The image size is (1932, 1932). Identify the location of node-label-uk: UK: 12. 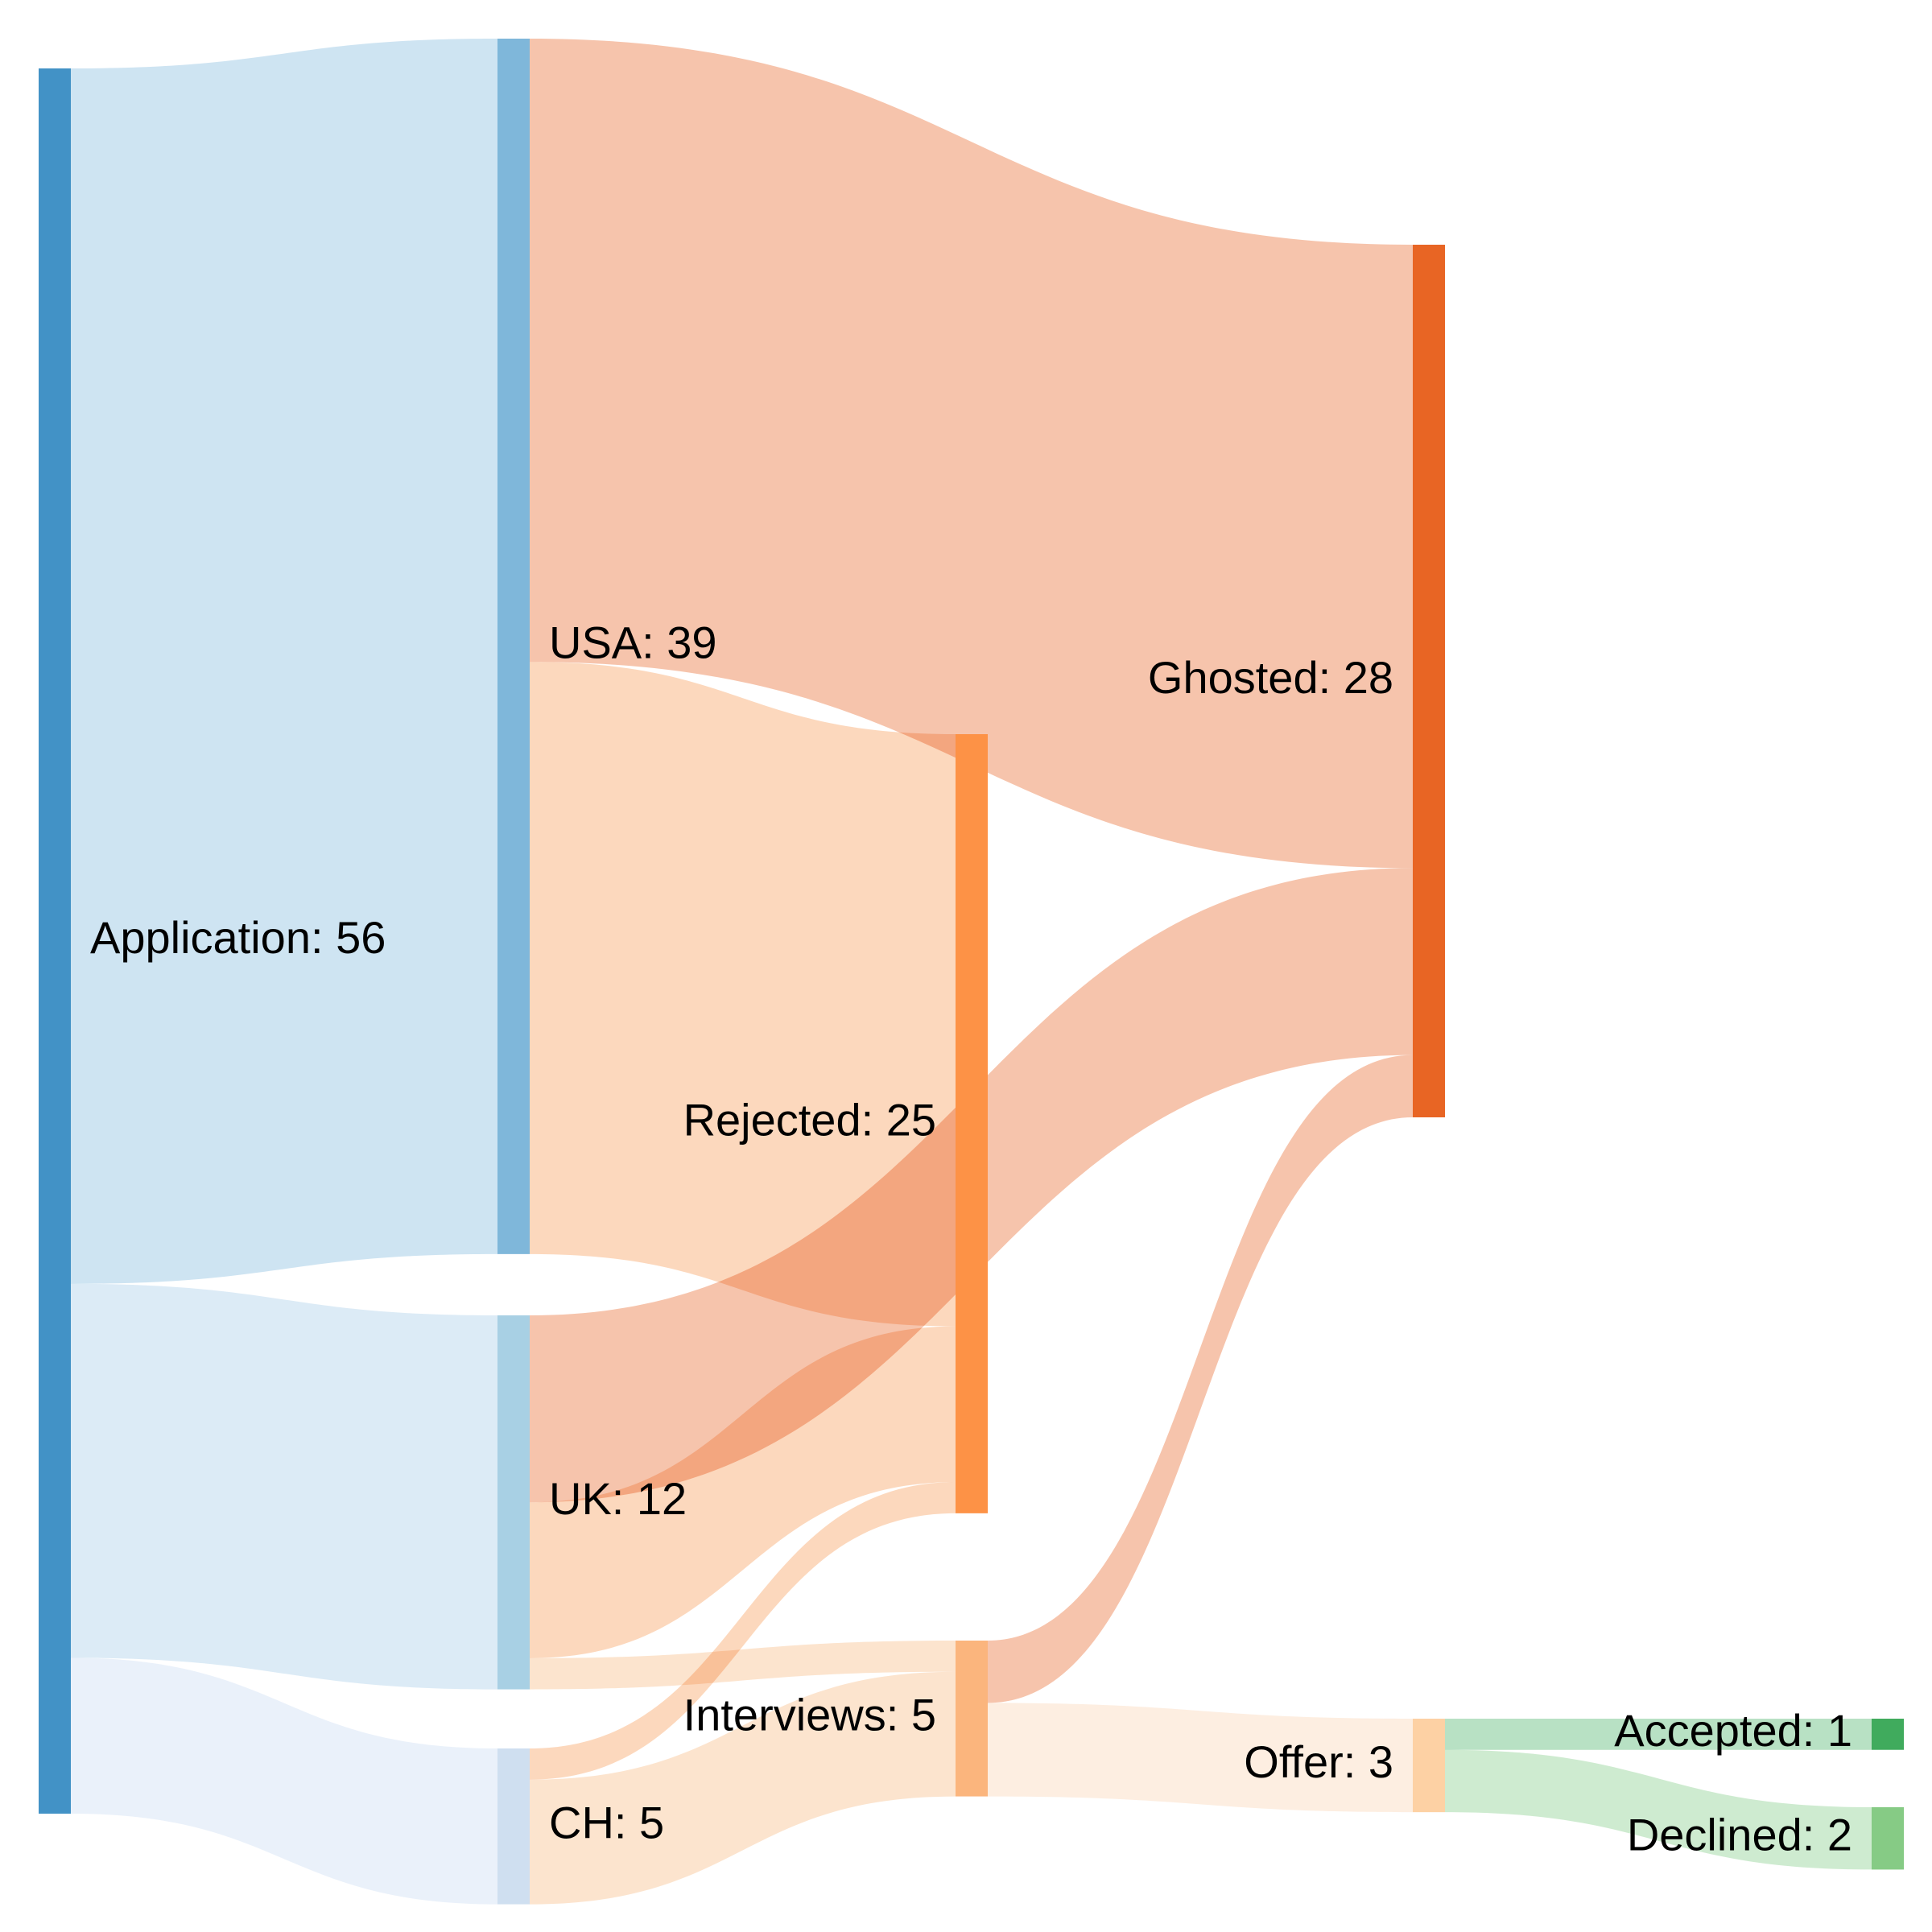
(618, 1498).